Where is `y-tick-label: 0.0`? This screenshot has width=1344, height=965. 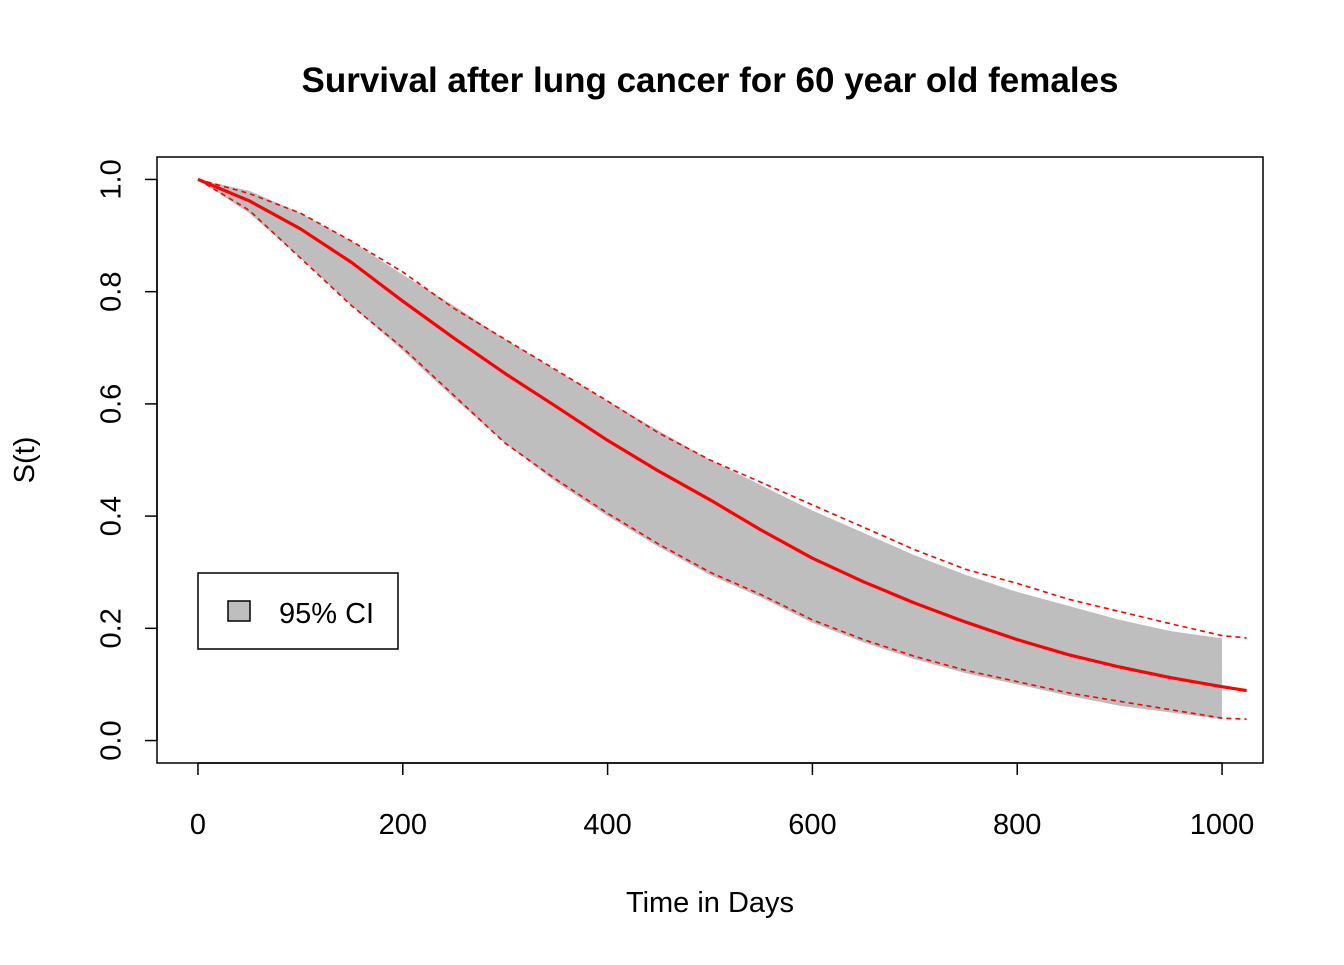
y-tick-label: 0.0 is located at coordinates (112, 740).